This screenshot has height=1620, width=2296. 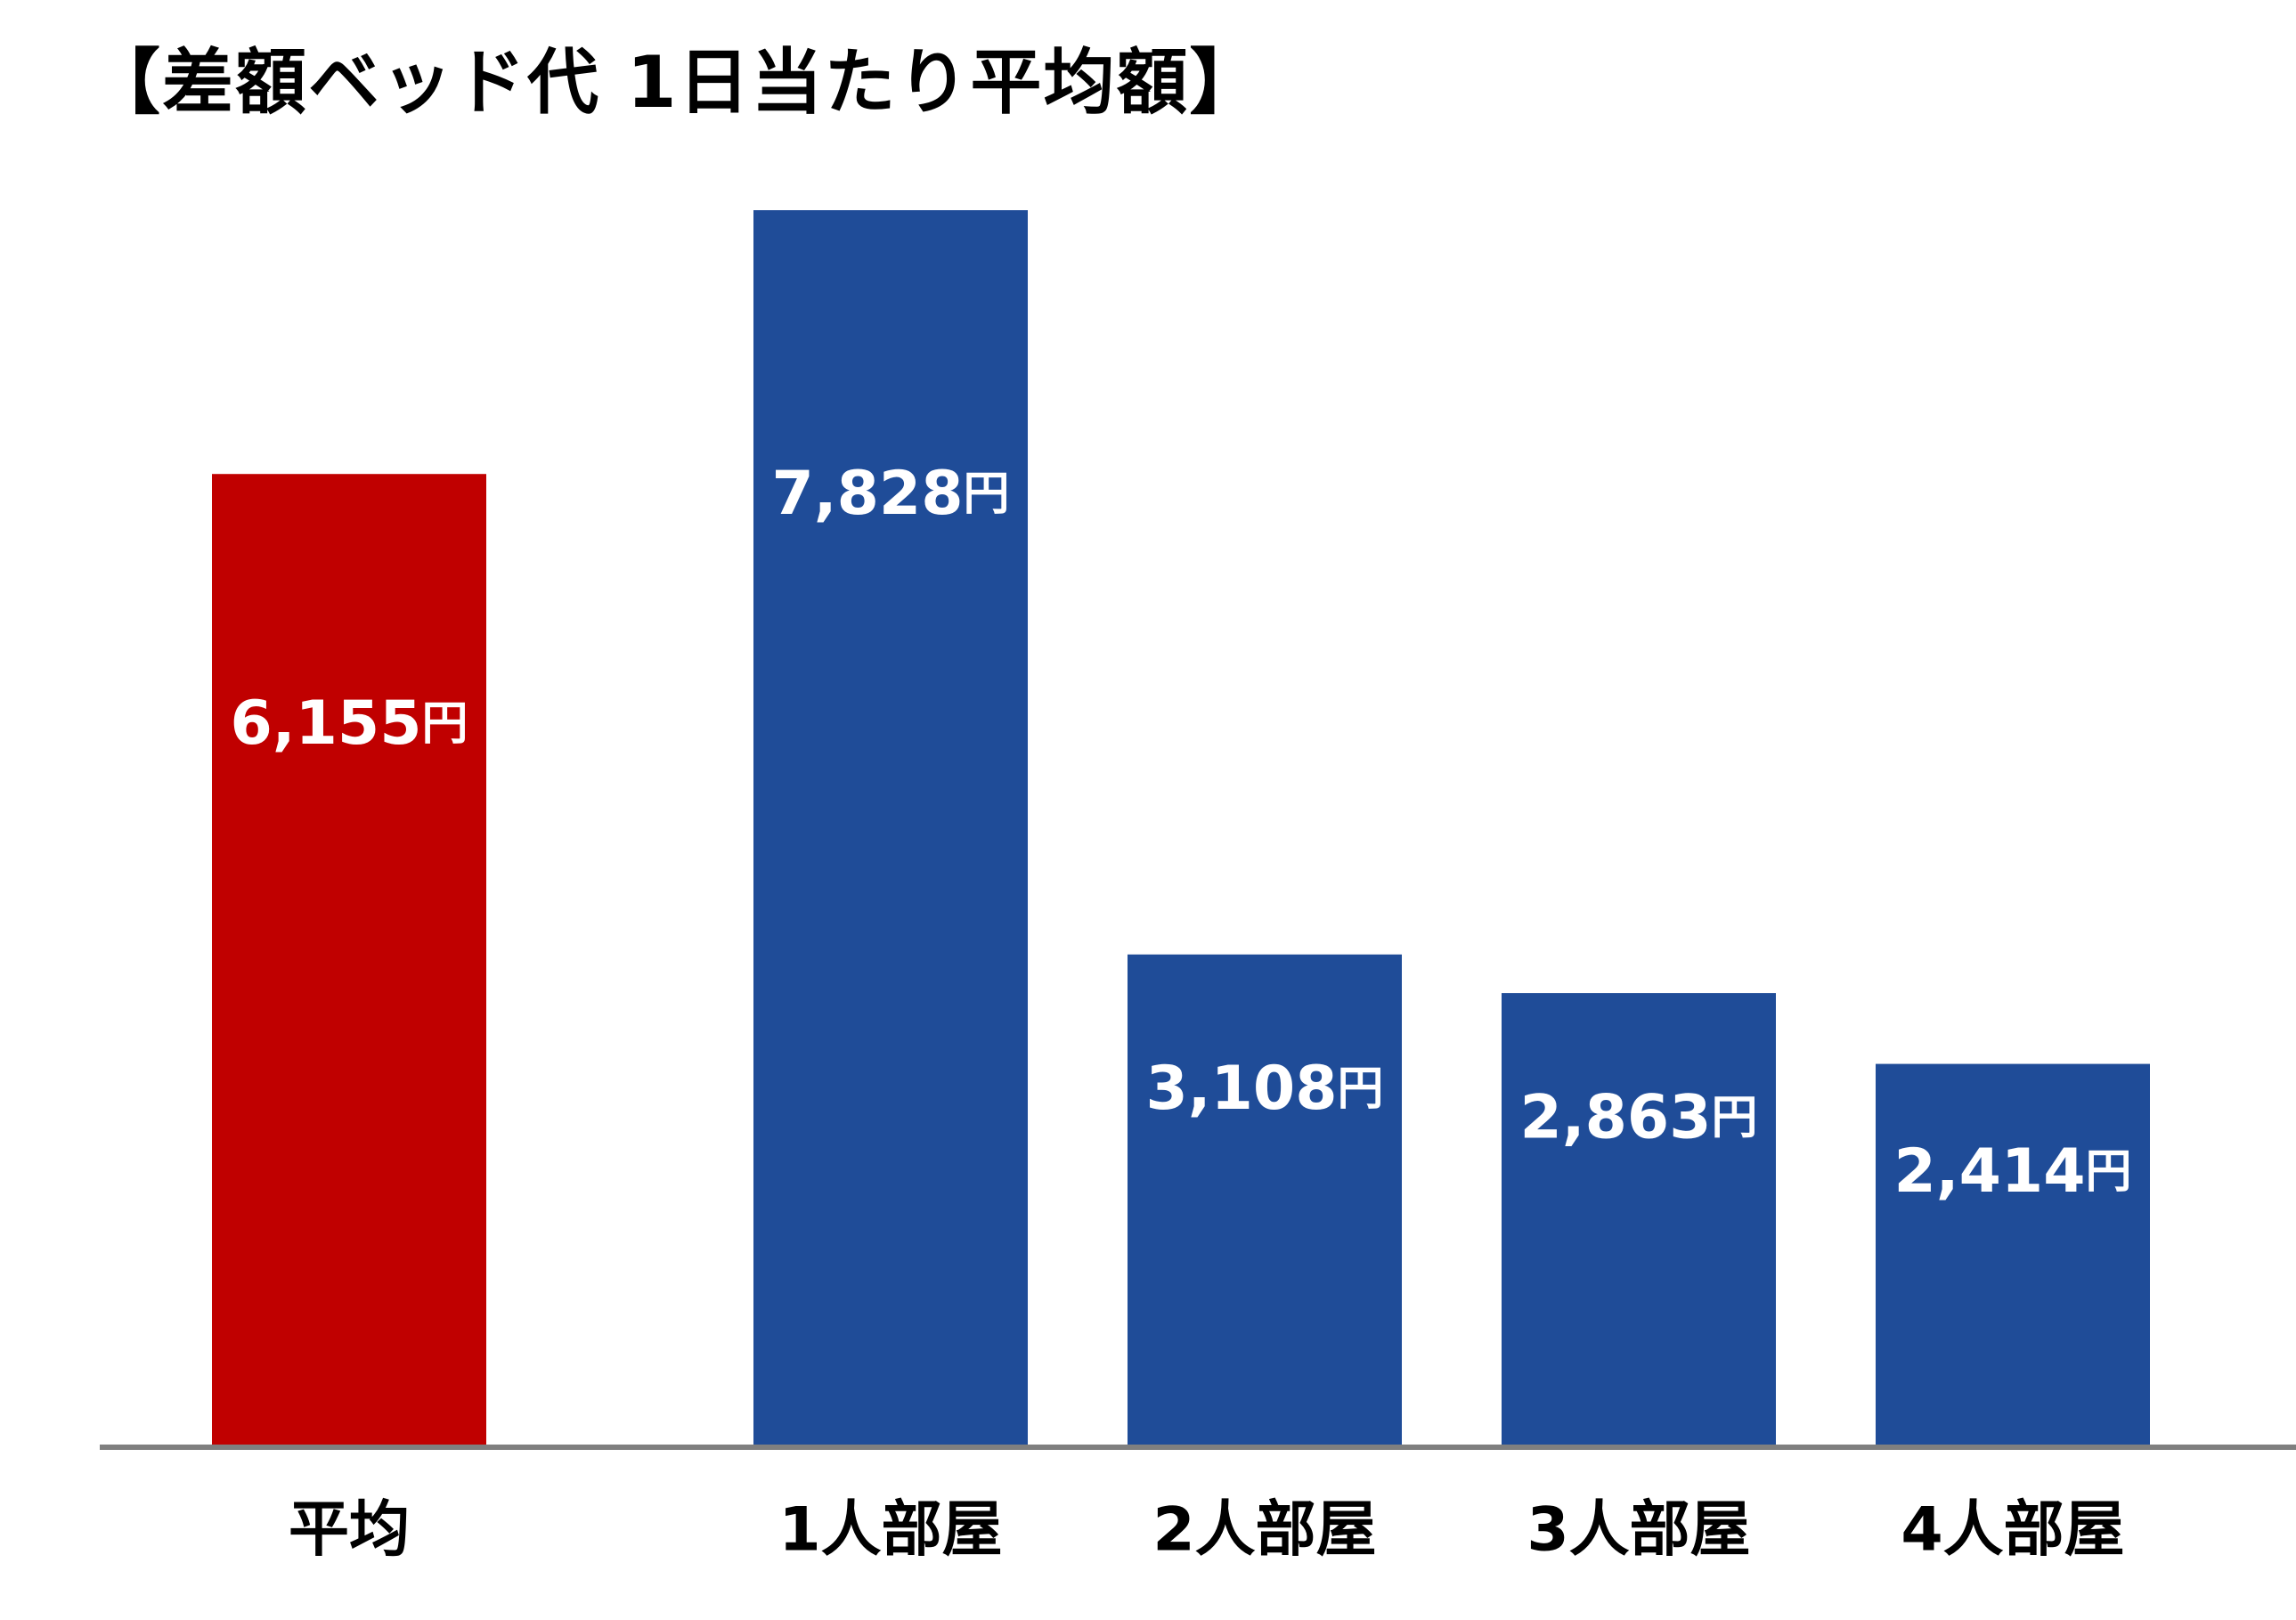 What do you see at coordinates (2012, 1171) in the screenshot?
I see `bar-value-label-5: 2,414円` at bounding box center [2012, 1171].